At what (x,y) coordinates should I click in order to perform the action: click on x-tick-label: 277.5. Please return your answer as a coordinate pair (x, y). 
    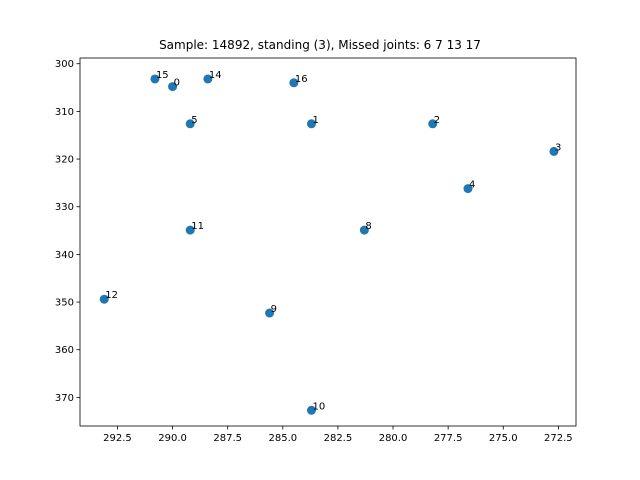
    Looking at the image, I should click on (448, 438).